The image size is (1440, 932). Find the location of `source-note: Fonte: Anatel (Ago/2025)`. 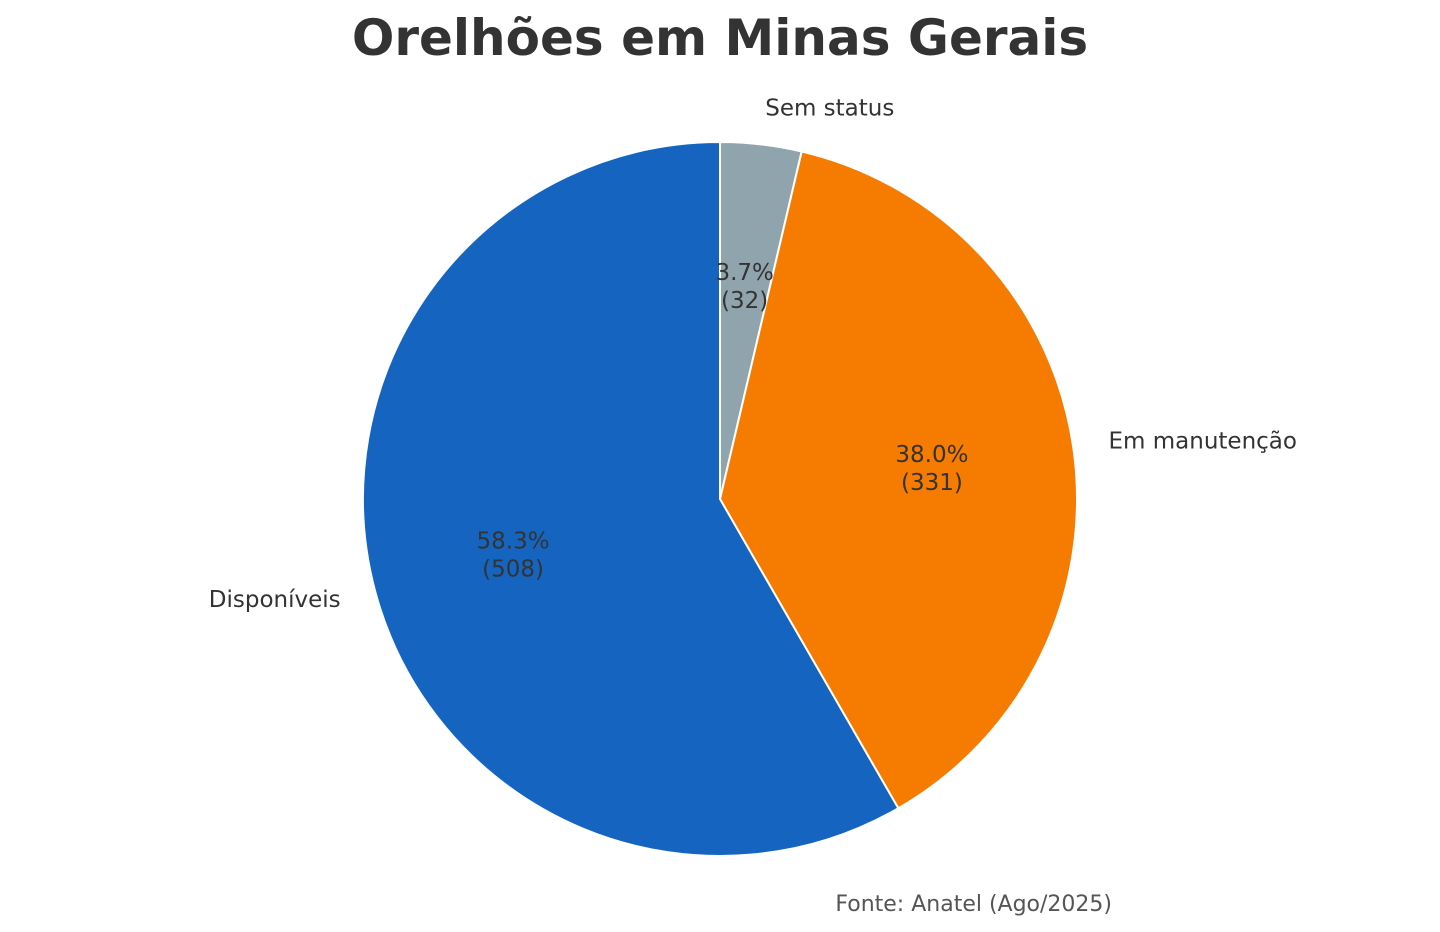

source-note: Fonte: Anatel (Ago/2025) is located at coordinates (973, 904).